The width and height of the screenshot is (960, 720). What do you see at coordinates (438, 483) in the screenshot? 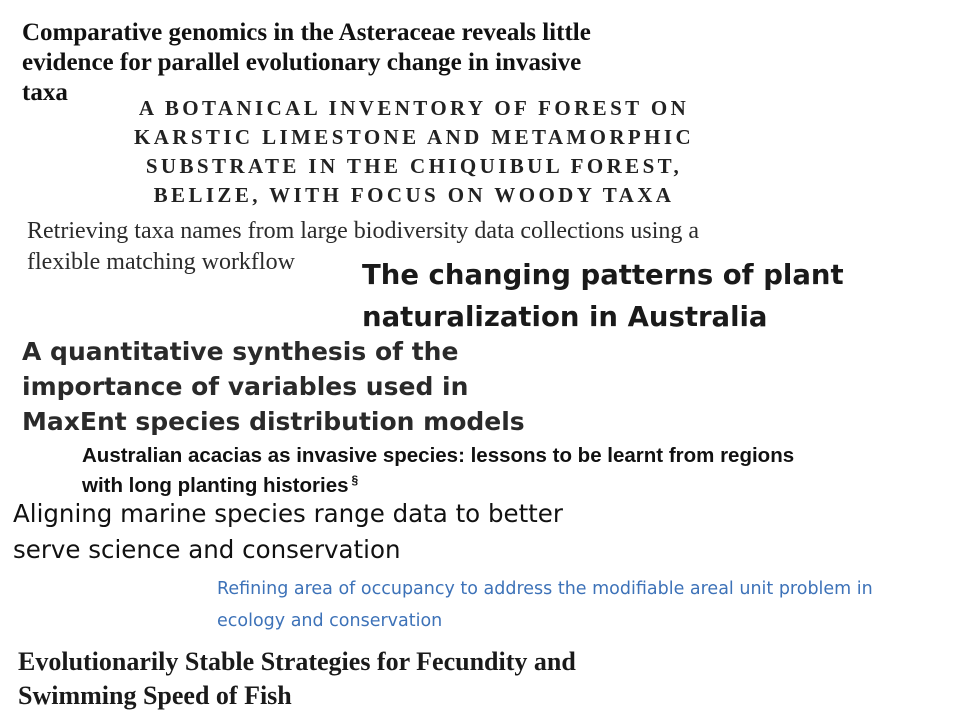
I see `title-line: with long planting histories §` at bounding box center [438, 483].